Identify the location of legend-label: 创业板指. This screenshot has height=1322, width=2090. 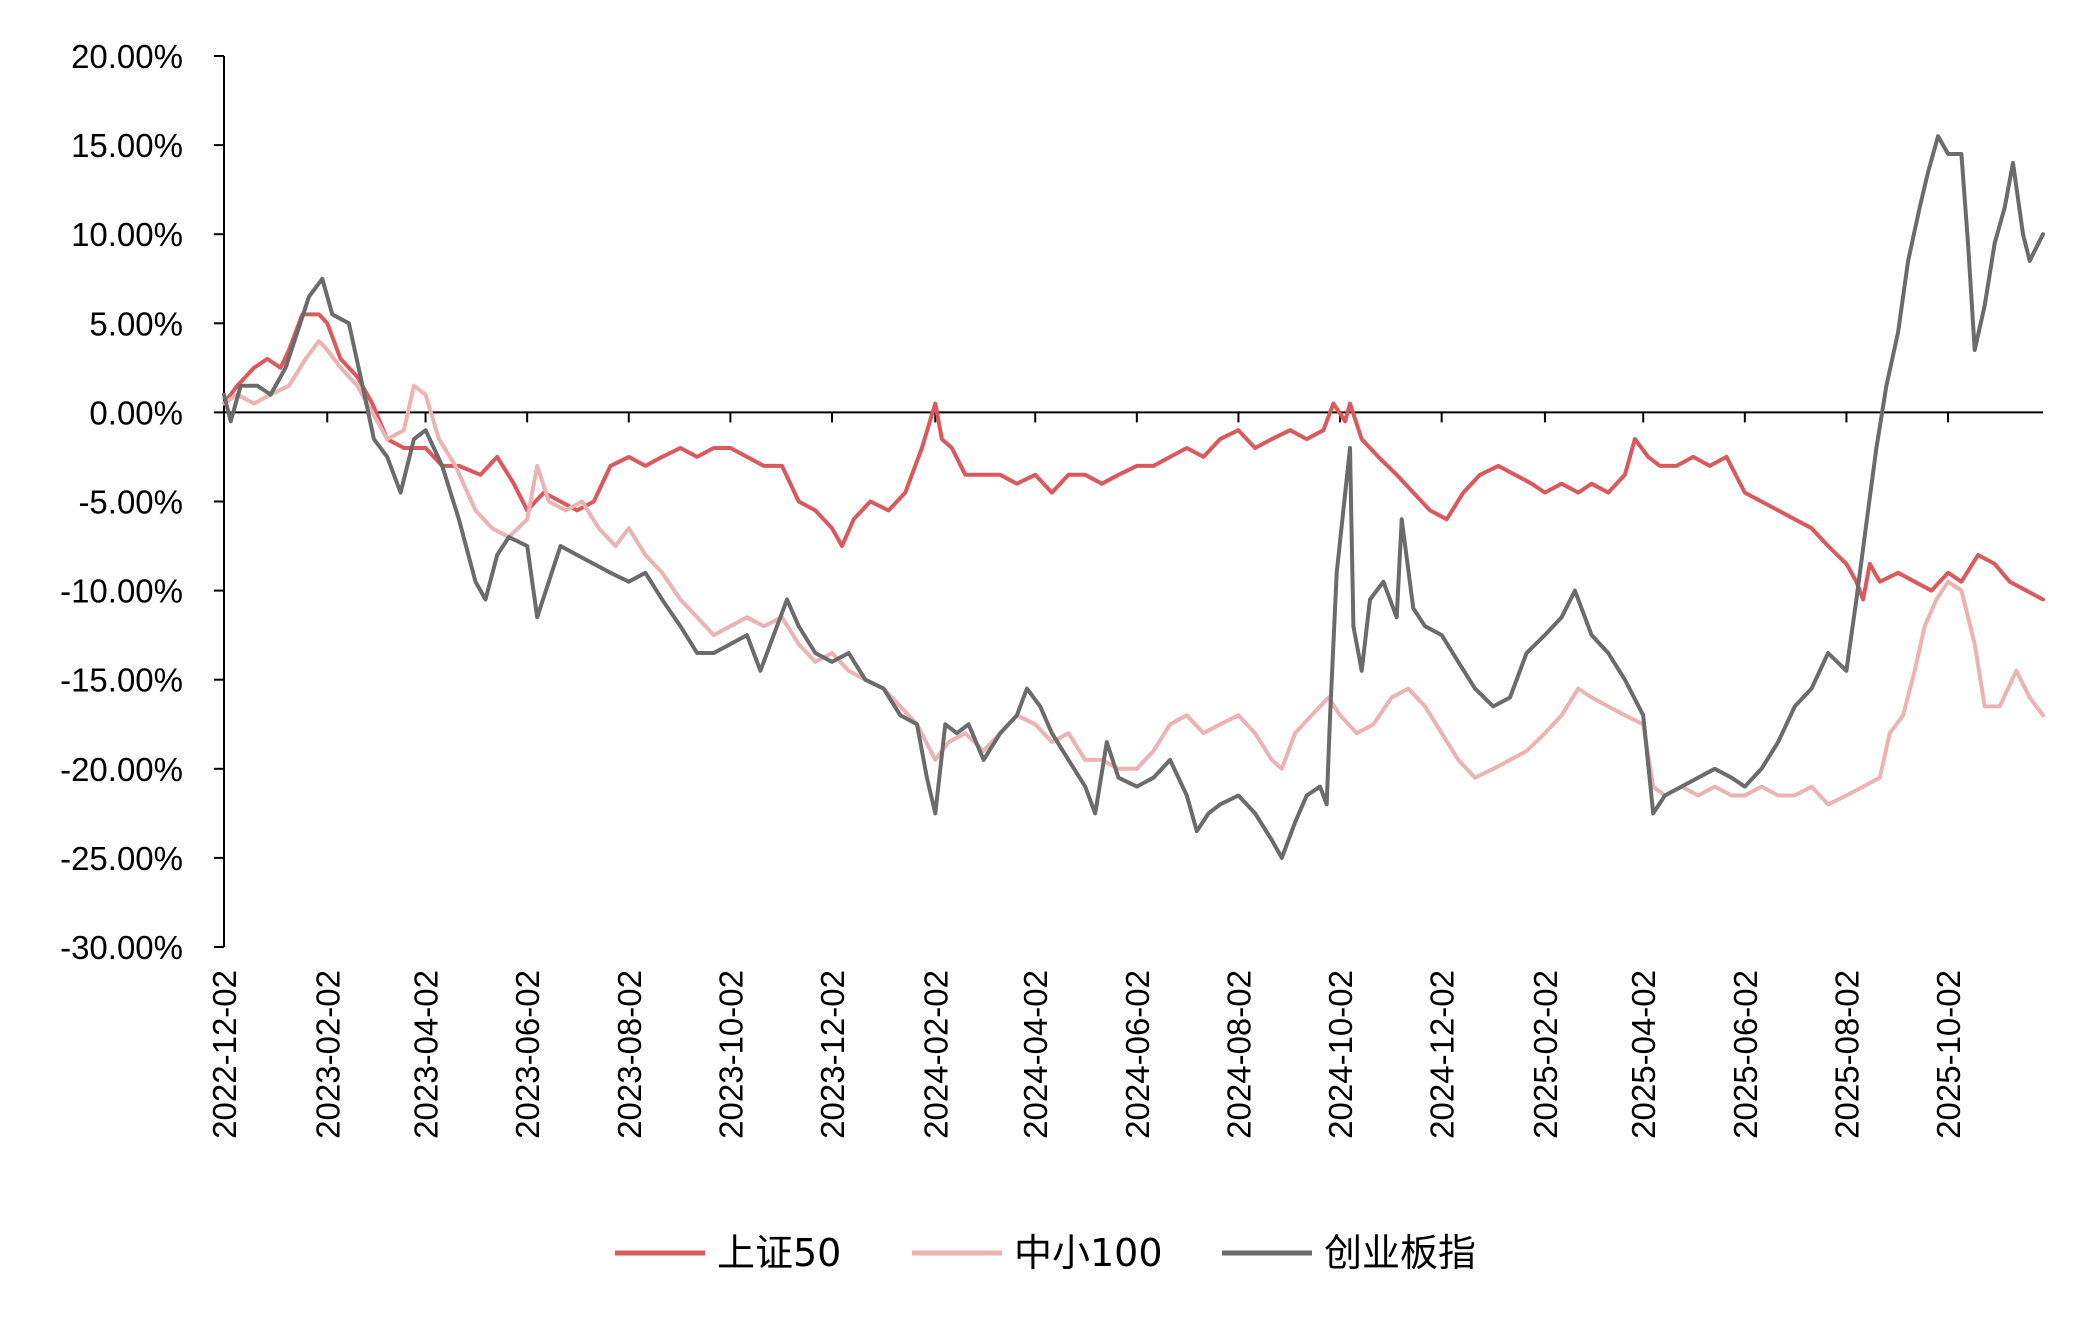
(1400, 1253).